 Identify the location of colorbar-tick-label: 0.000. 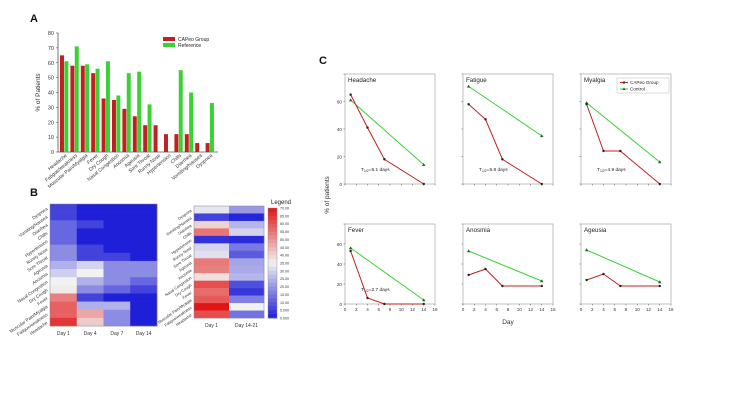
(284, 319).